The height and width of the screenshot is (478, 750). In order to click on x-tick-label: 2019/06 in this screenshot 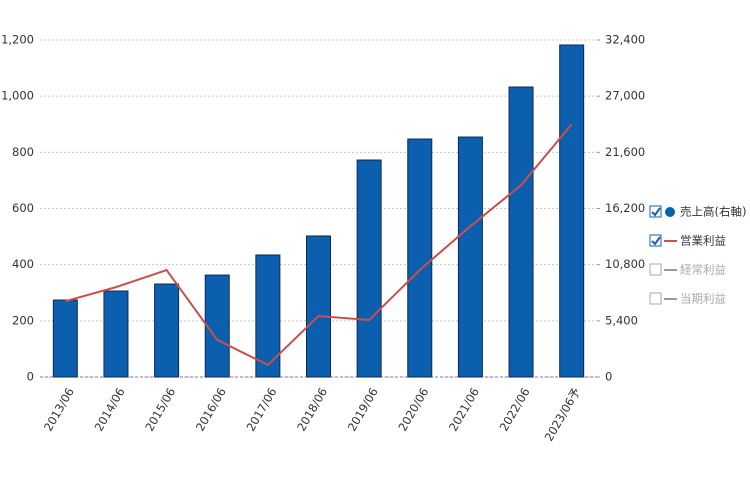, I will do `click(363, 409)`.